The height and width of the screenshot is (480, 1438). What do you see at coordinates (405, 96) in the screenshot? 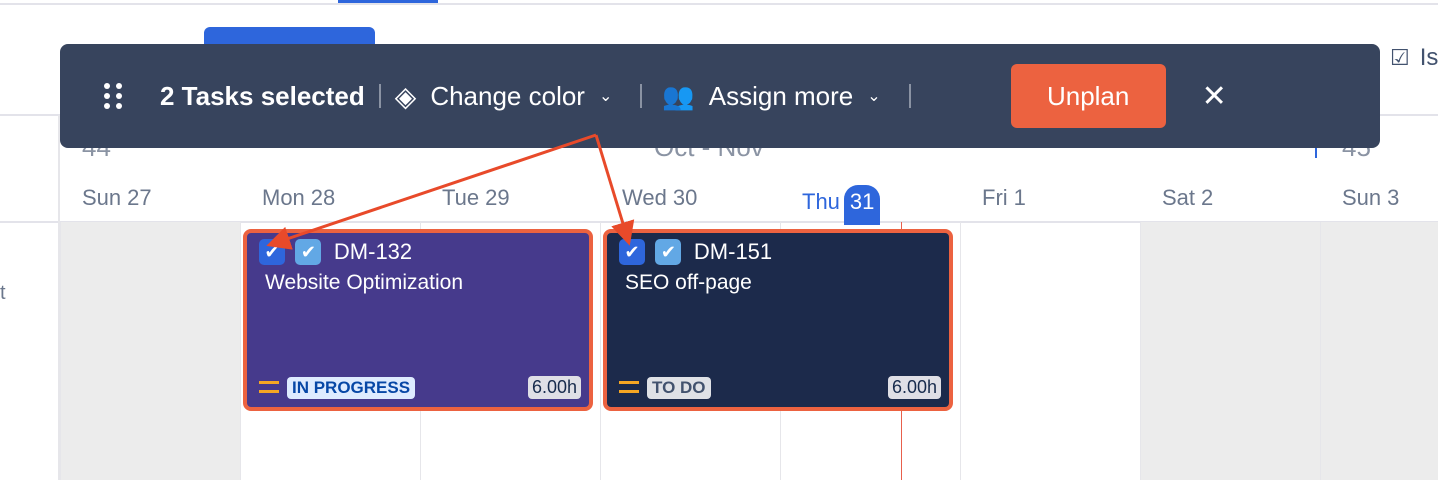
I see `paint-bucket-icon: ◈` at bounding box center [405, 96].